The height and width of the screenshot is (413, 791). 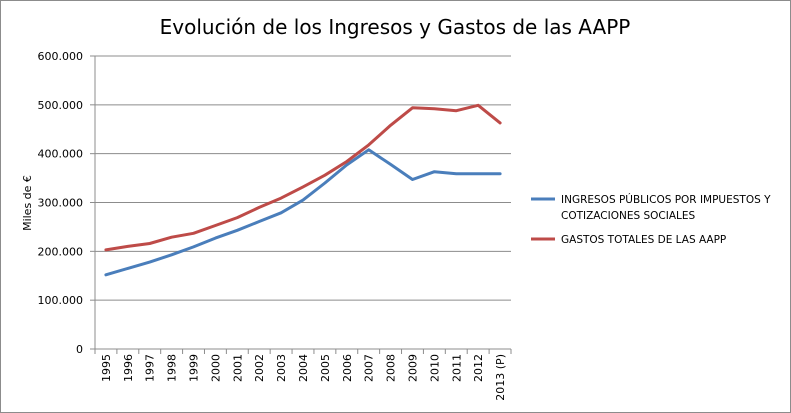 What do you see at coordinates (434, 368) in the screenshot?
I see `x-tick-label: 2010` at bounding box center [434, 368].